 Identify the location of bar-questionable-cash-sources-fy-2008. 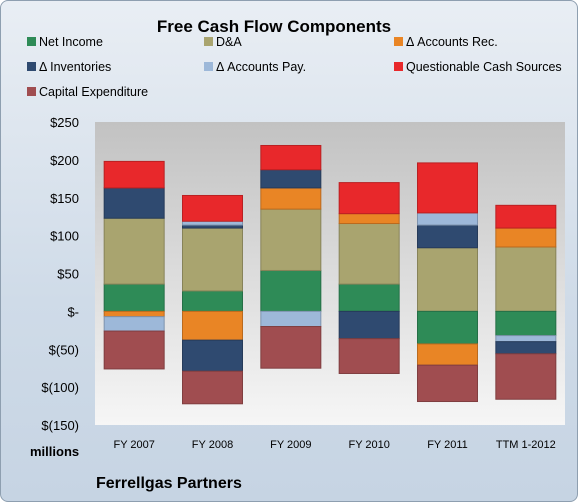
(212, 208).